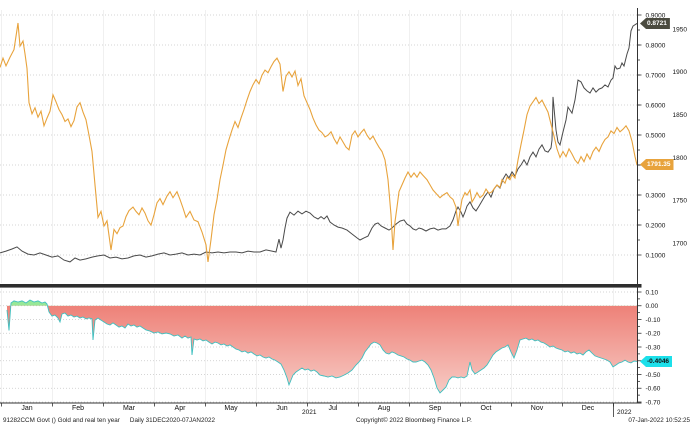 This screenshot has width=692, height=426. I want to click on y-axis-tick-label: 0.8000, so click(656, 45).